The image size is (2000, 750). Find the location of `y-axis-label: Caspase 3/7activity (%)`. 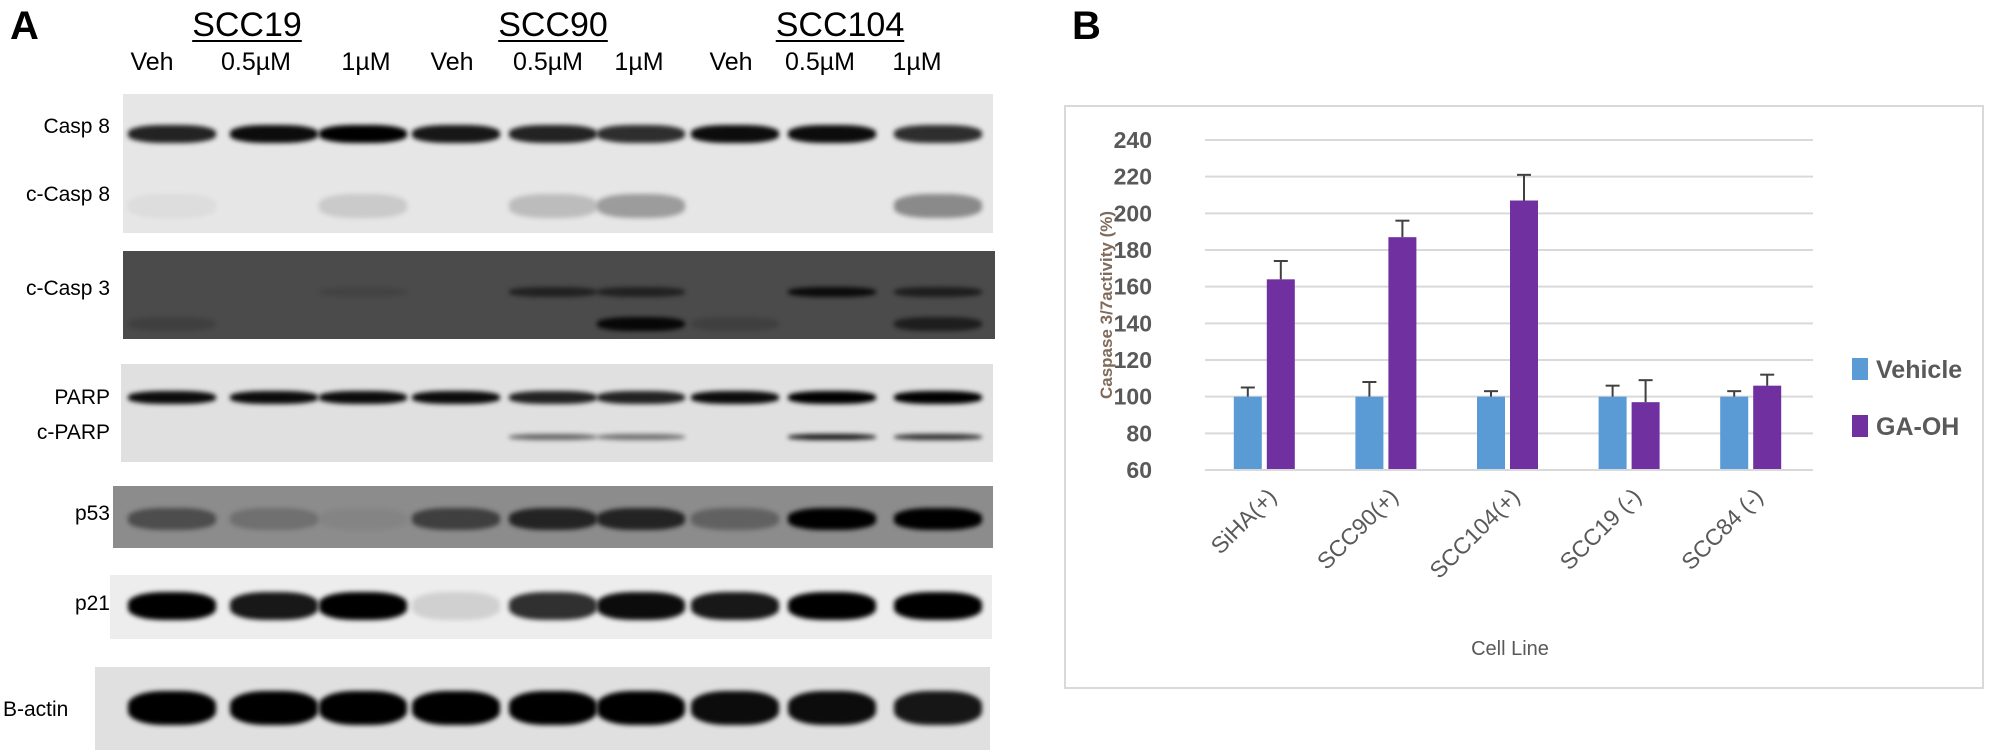

y-axis-label: Caspase 3/7activity (%) is located at coordinates (1106, 305).